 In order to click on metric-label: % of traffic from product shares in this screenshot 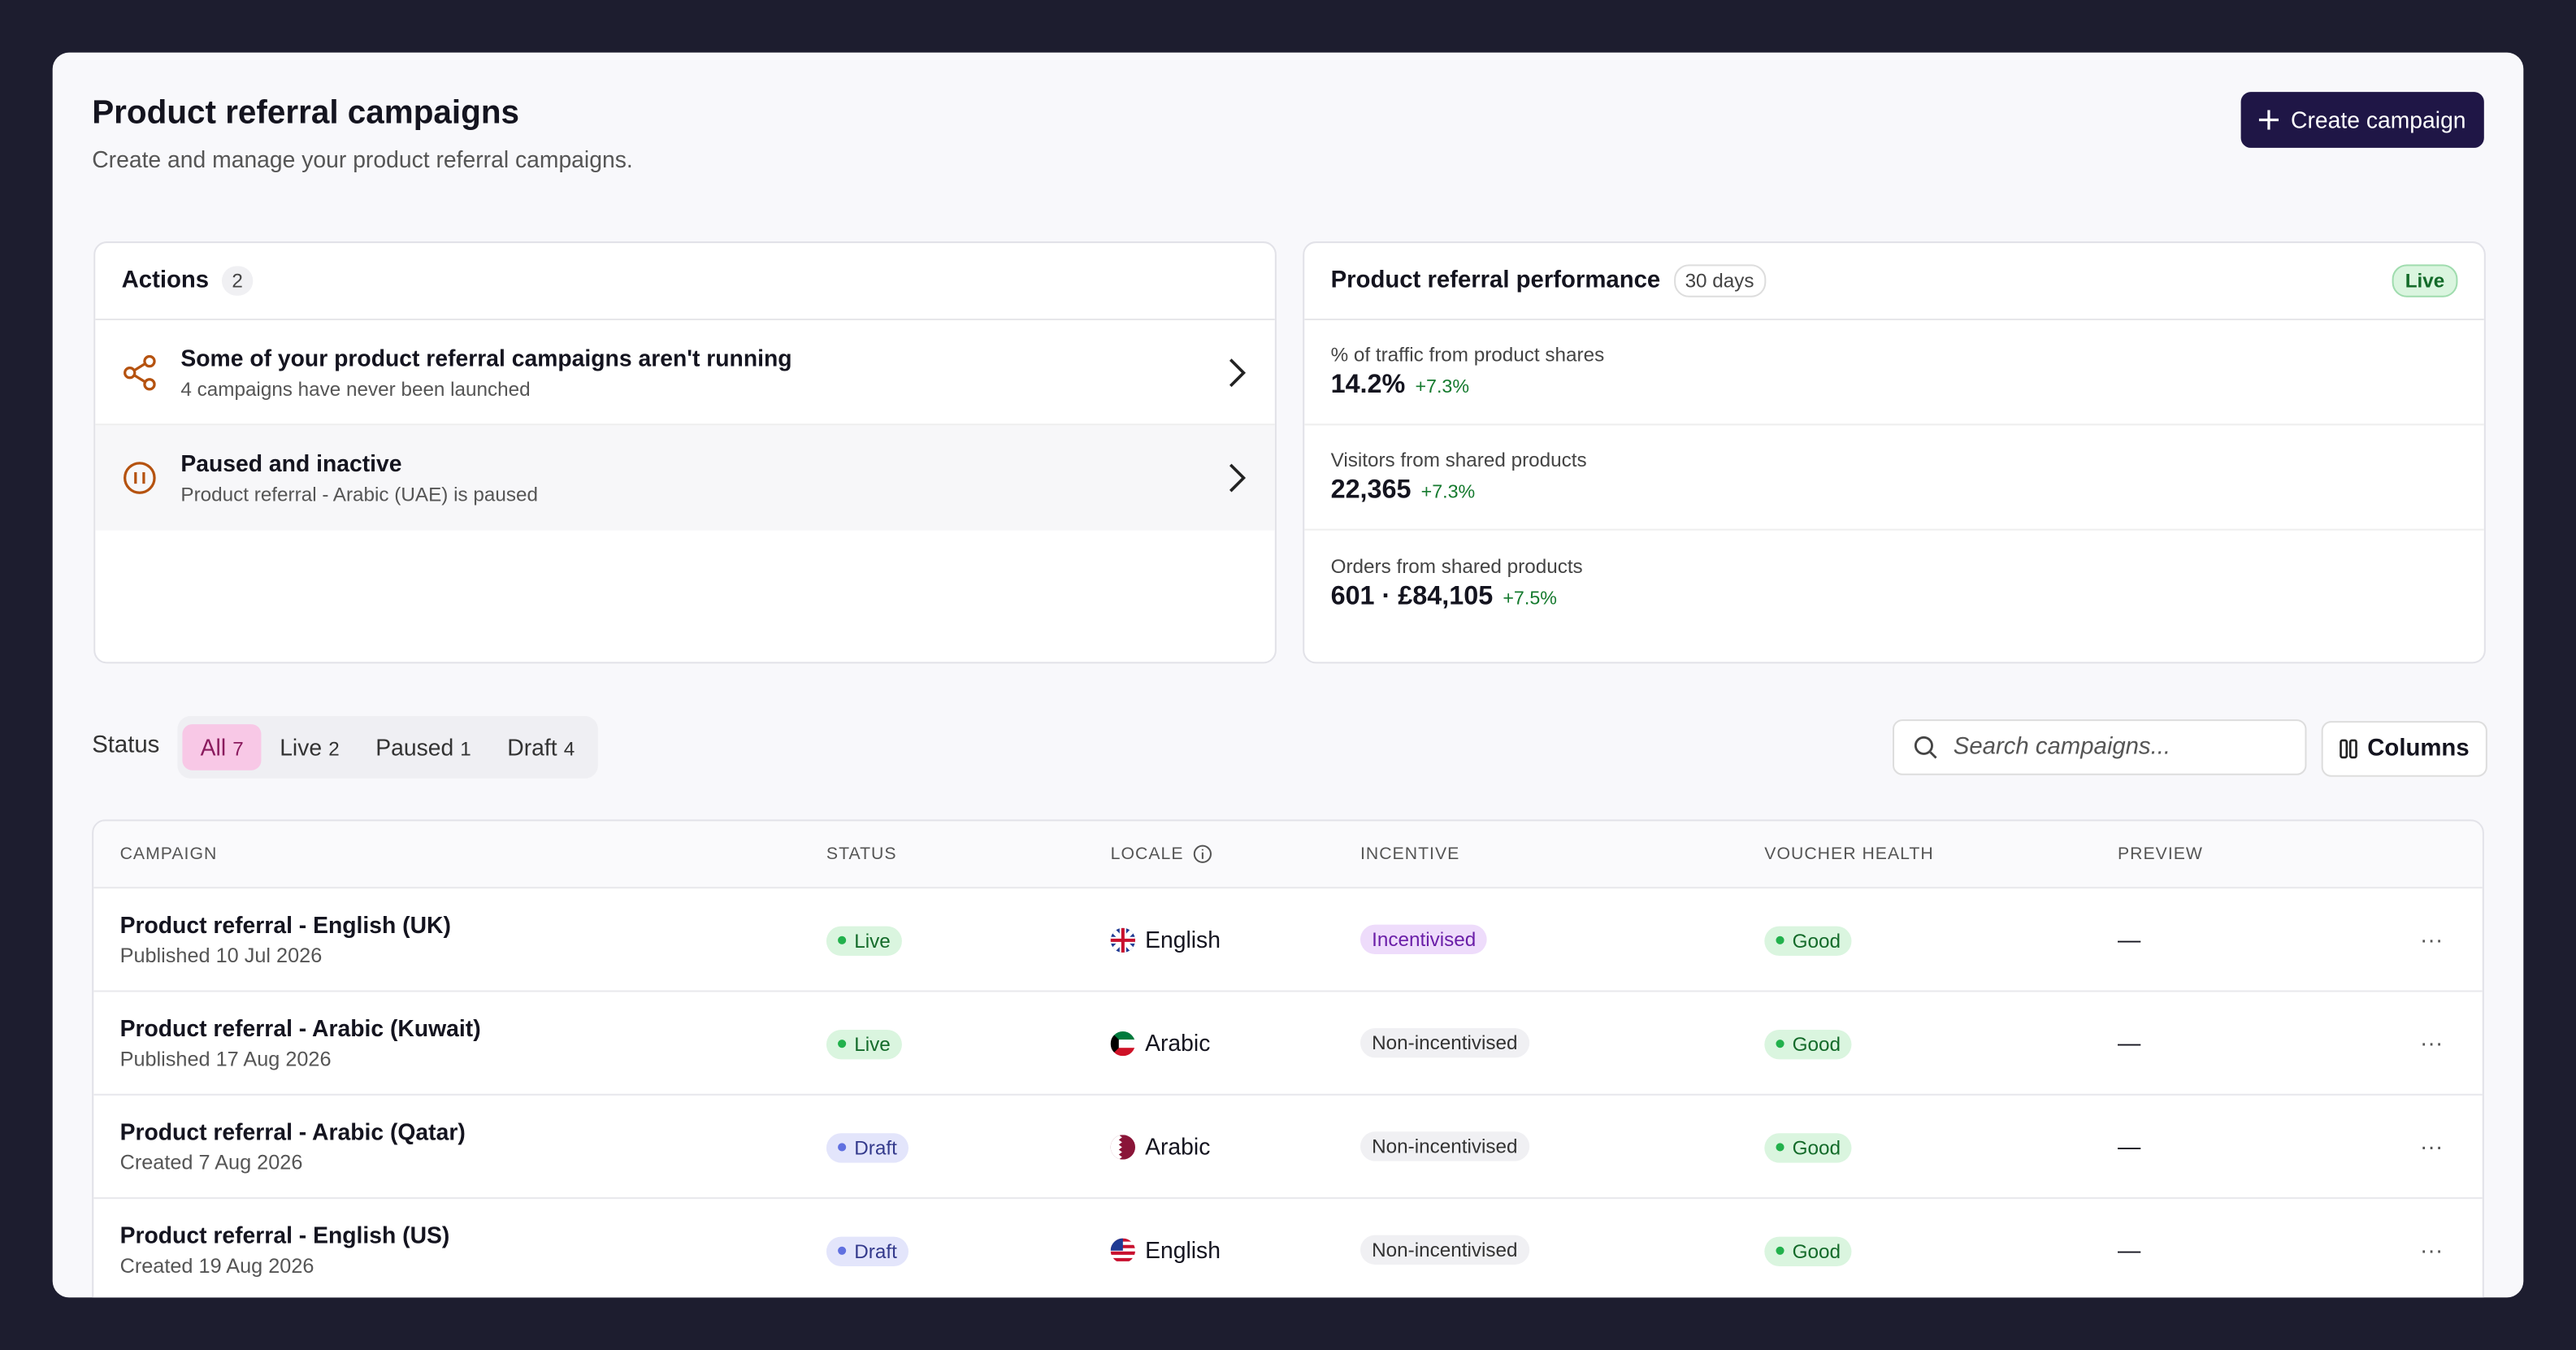, I will do `click(1467, 355)`.